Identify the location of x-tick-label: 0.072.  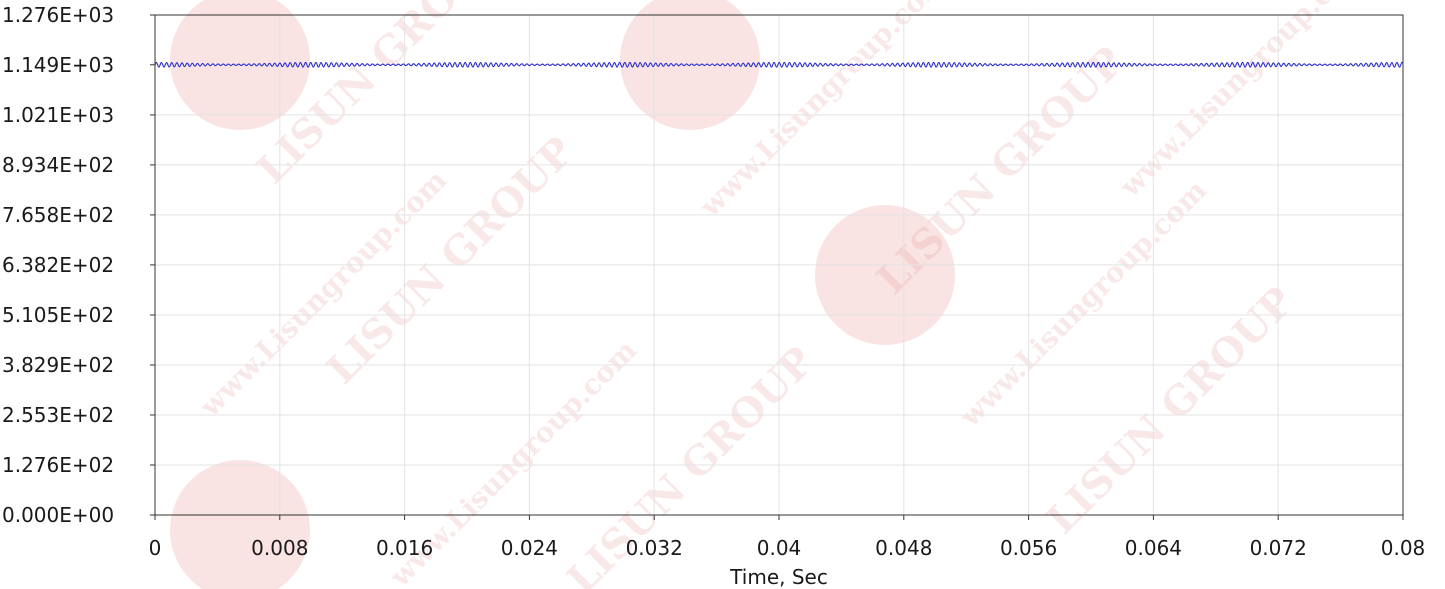
(1278, 548).